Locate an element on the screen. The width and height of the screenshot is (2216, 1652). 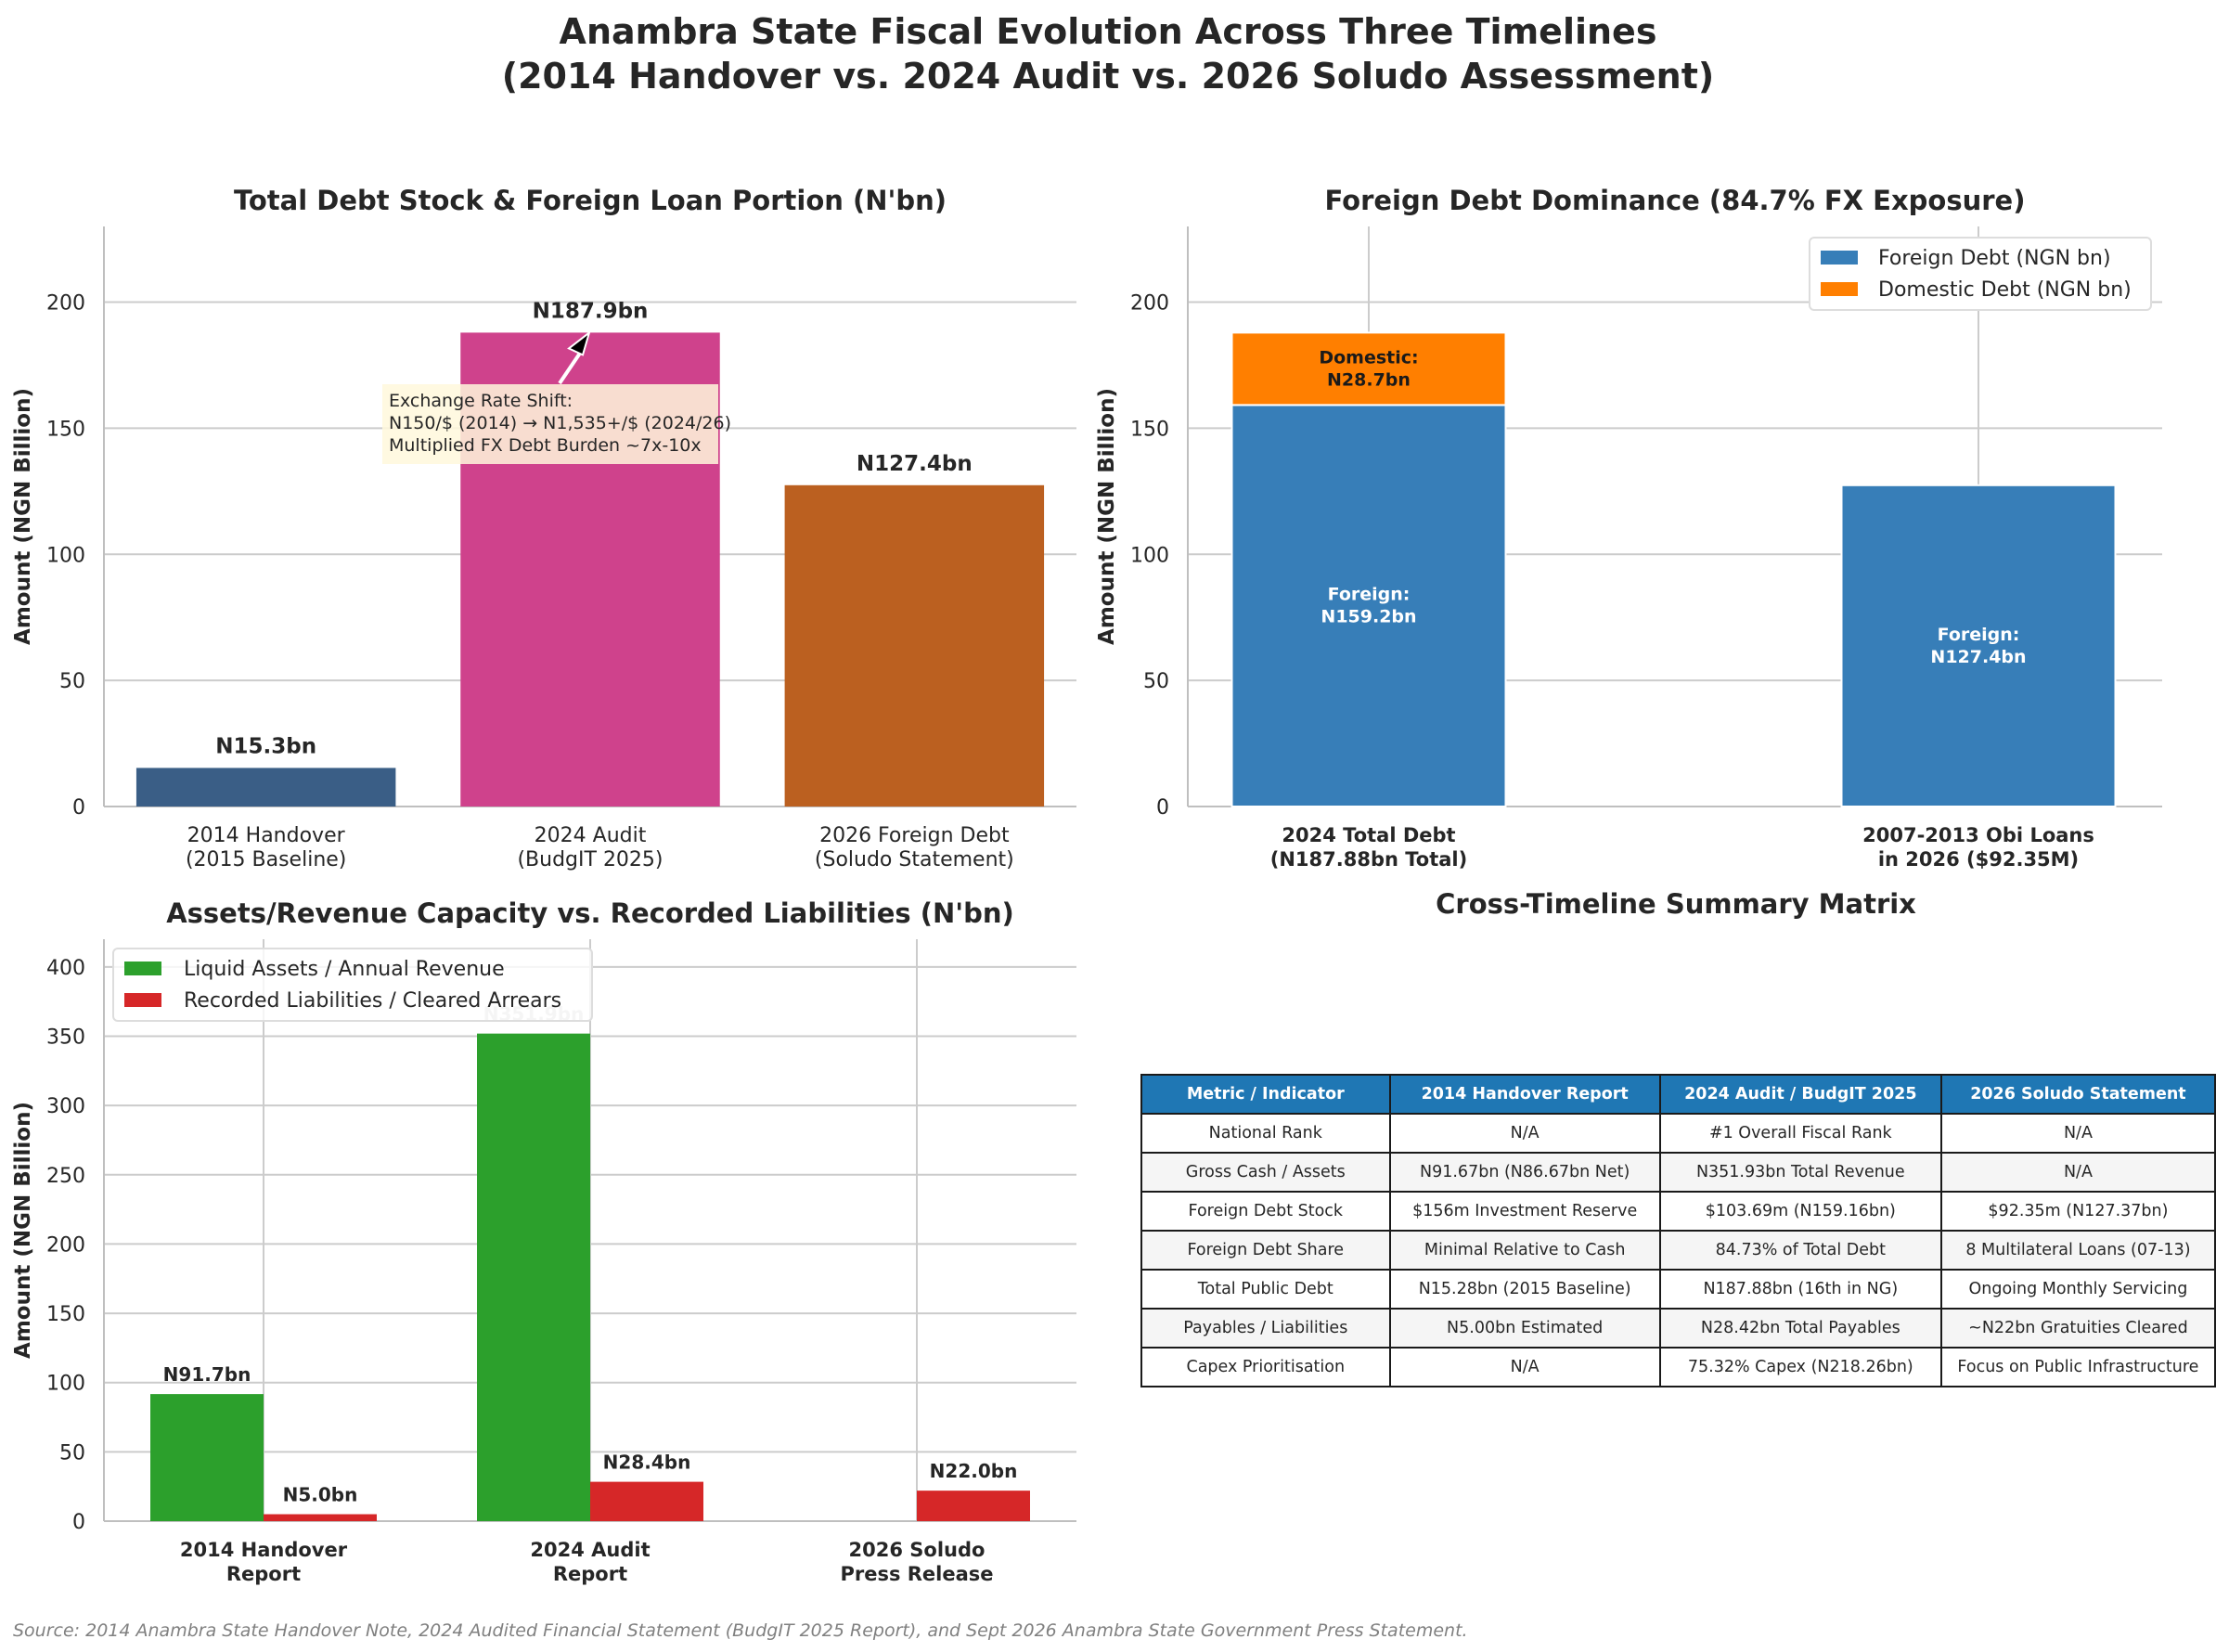
annotation-text: Multiplied FX Debt Burden ~7x-10x is located at coordinates (545, 445).